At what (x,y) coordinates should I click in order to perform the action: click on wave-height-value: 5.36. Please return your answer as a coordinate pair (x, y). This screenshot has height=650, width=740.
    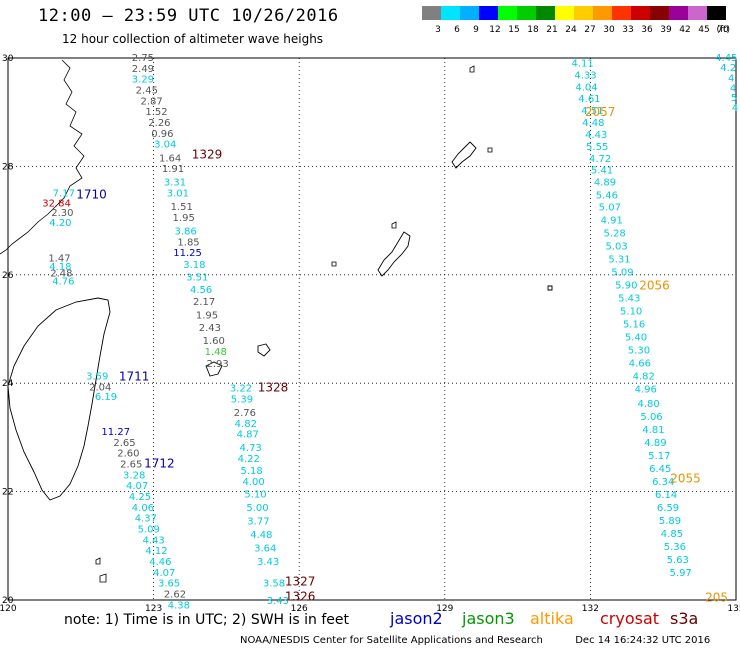
    Looking at the image, I should click on (675, 547).